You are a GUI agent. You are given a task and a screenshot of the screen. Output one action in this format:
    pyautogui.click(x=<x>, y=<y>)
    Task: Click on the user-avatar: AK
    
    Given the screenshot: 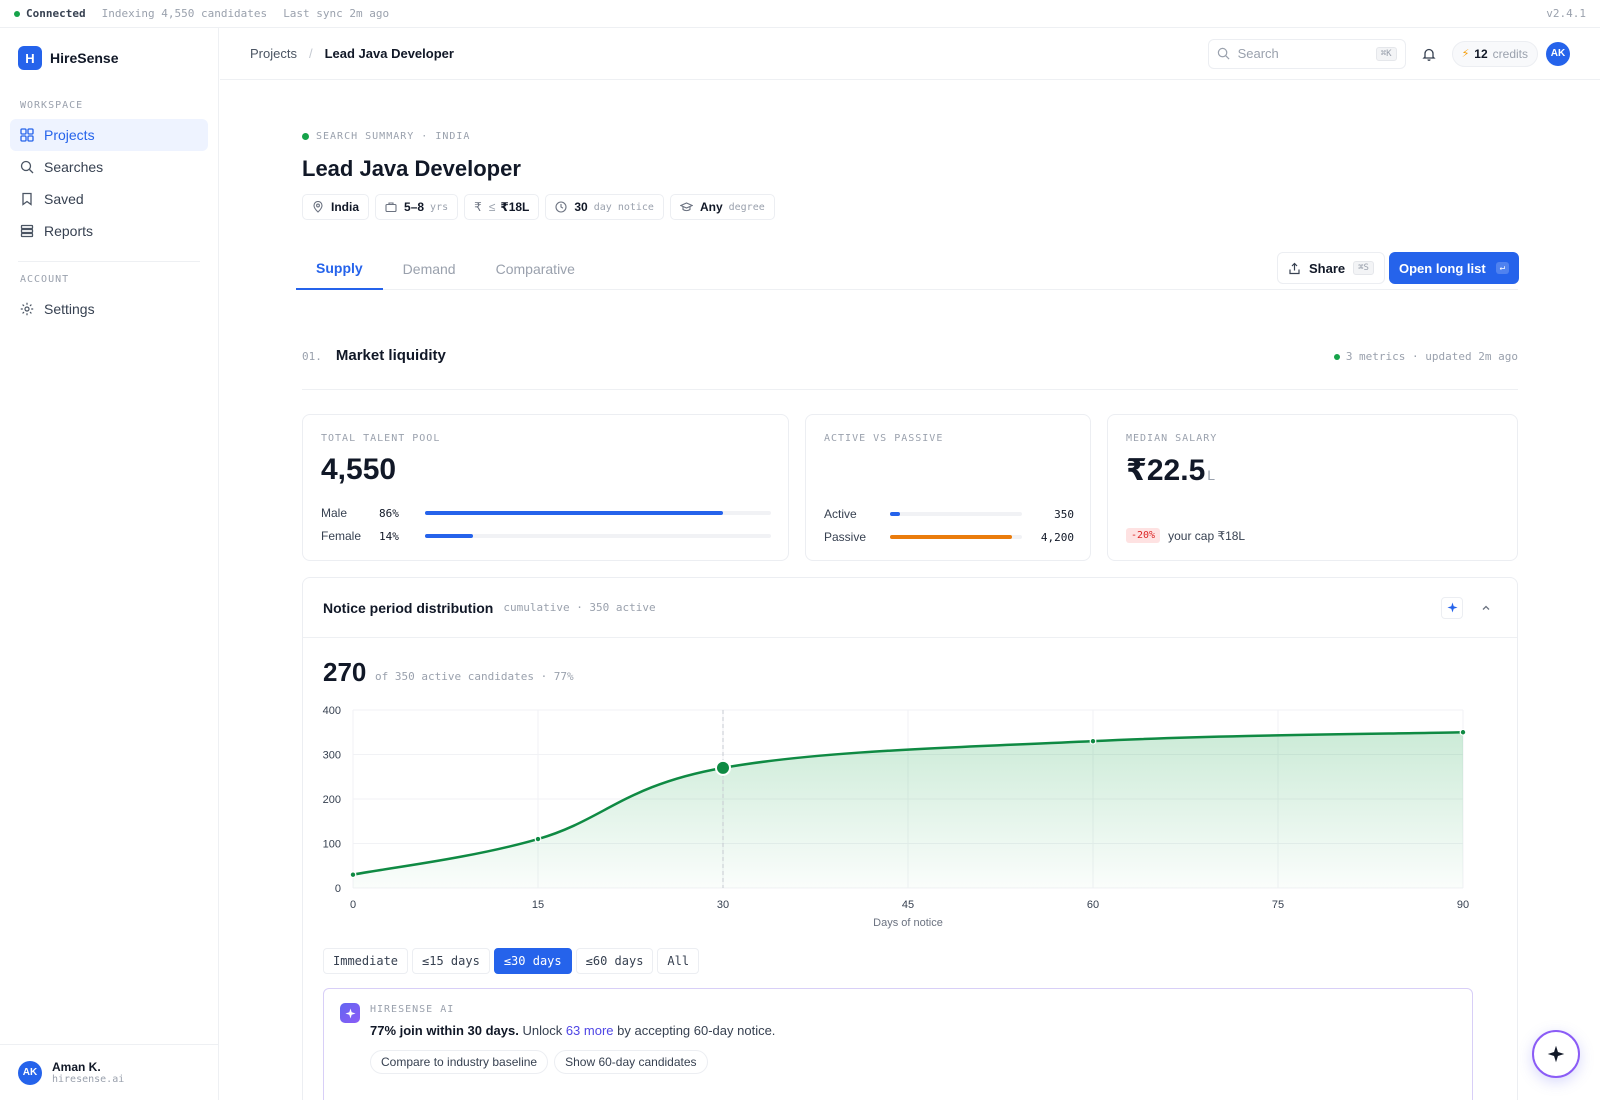 What is the action you would take?
    pyautogui.click(x=1558, y=53)
    